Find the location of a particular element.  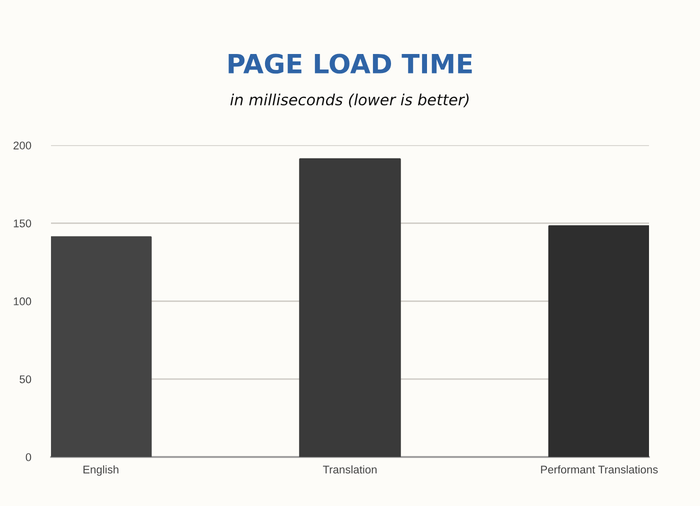

chart-title: PAGE LOAD TIME is located at coordinates (350, 64).